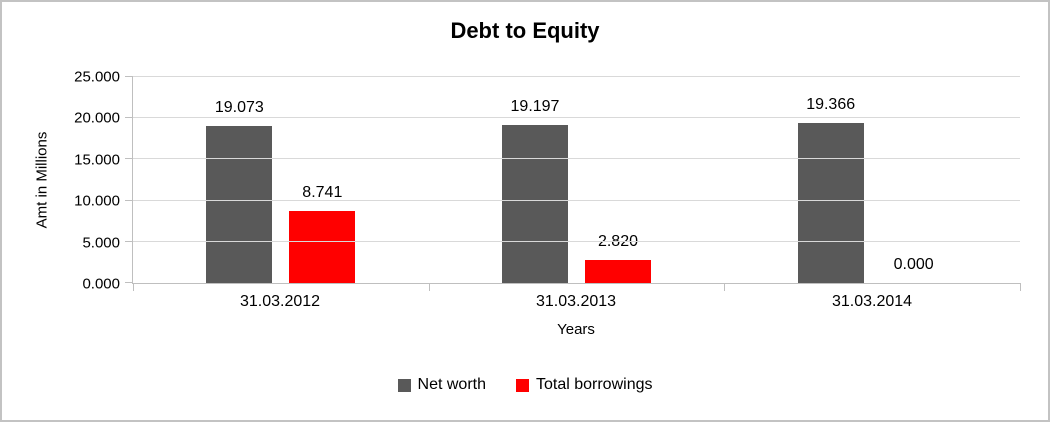  What do you see at coordinates (404, 385) in the screenshot?
I see `legend-swatch-net-worth` at bounding box center [404, 385].